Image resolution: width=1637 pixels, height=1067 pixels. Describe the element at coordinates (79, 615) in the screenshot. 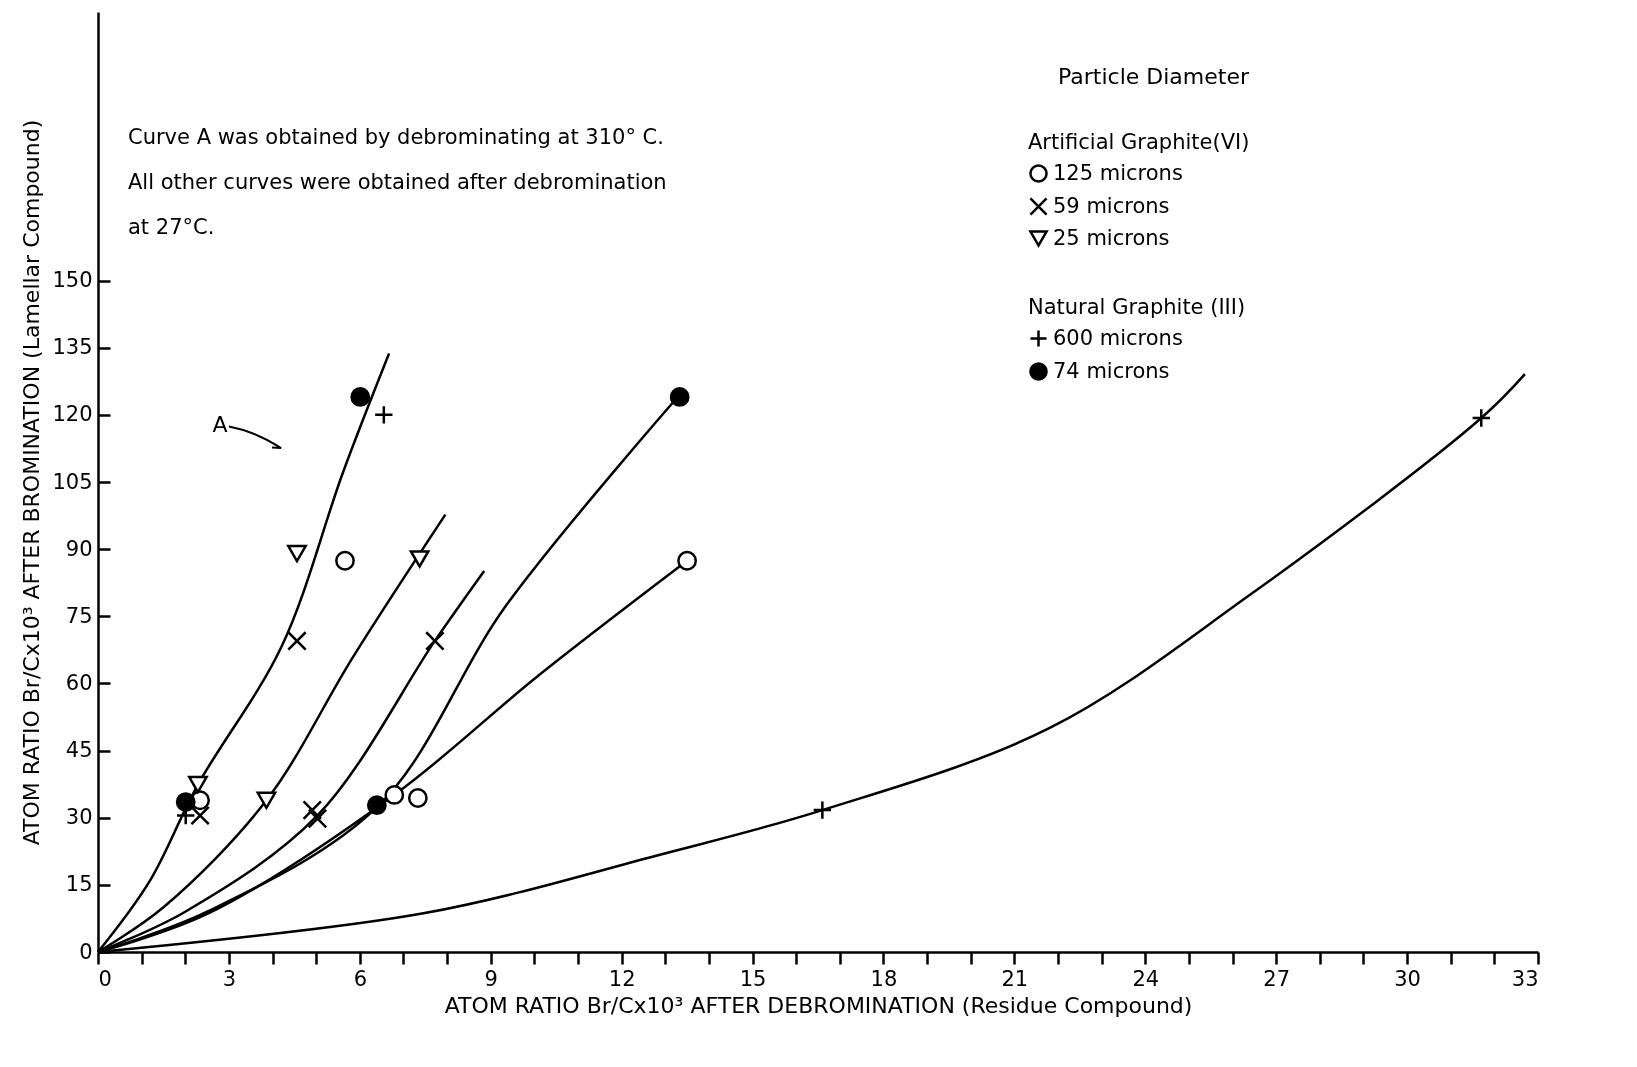

I see `y-tick-label: 75` at that location.